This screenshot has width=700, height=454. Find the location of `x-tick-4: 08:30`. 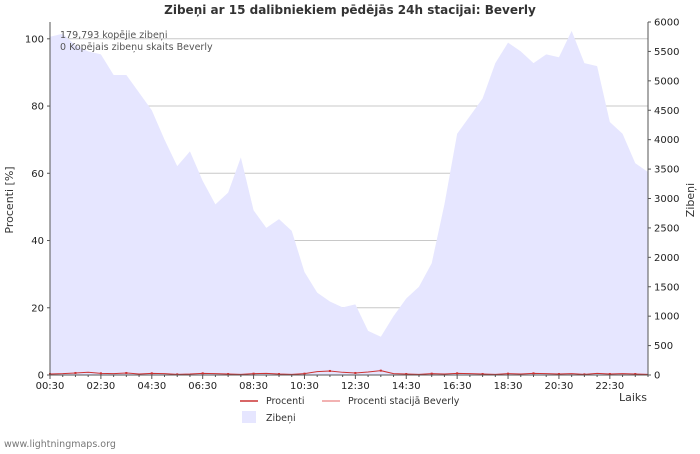

x-tick-4: 08:30 is located at coordinates (253, 386).